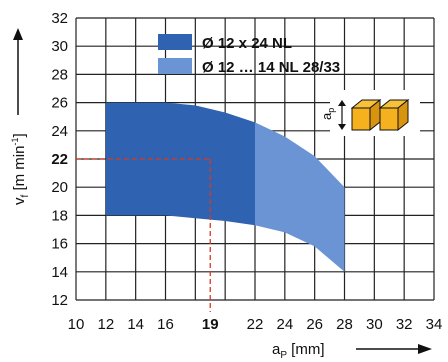 The height and width of the screenshot is (362, 448). Describe the element at coordinates (59, 300) in the screenshot. I see `y-tick-12: 12` at that location.